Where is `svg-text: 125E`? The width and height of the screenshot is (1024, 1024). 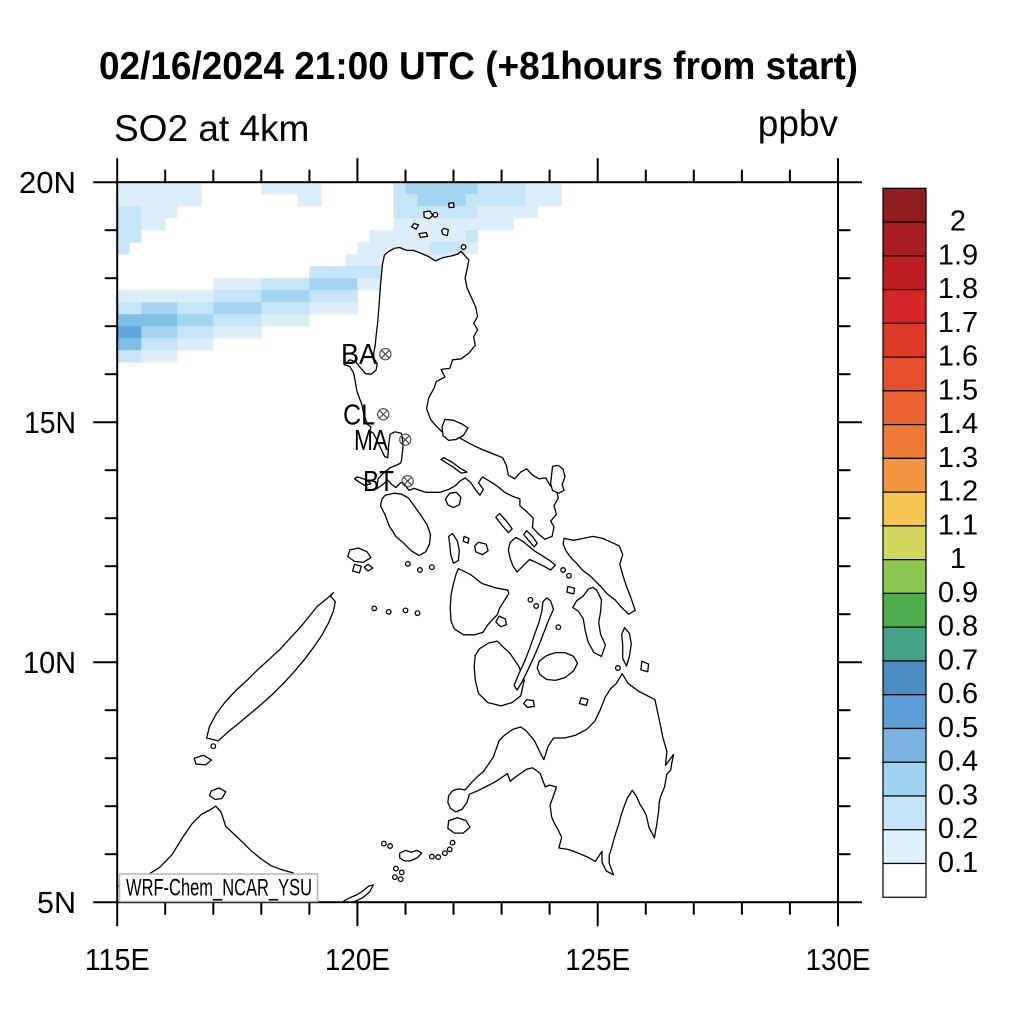
svg-text: 125E is located at coordinates (597, 959).